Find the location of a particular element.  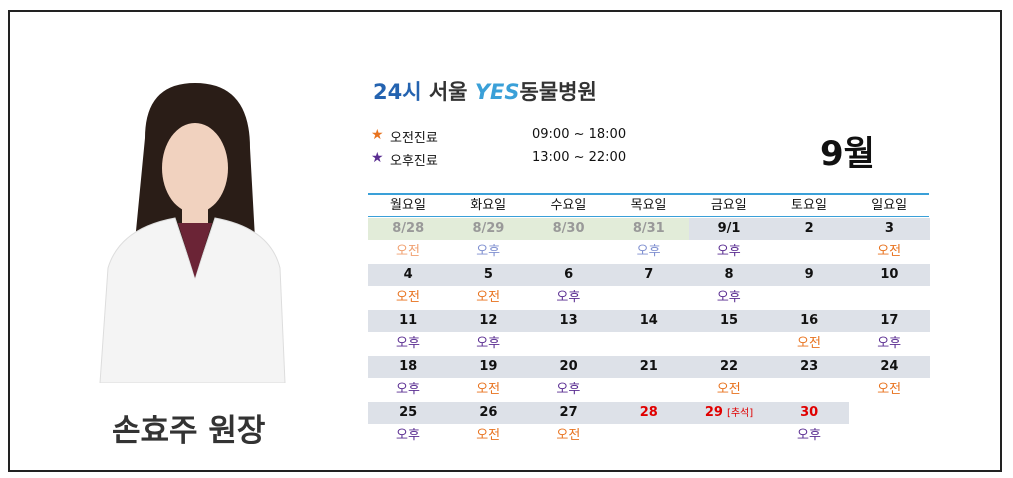

date: 14 is located at coordinates (648, 320).